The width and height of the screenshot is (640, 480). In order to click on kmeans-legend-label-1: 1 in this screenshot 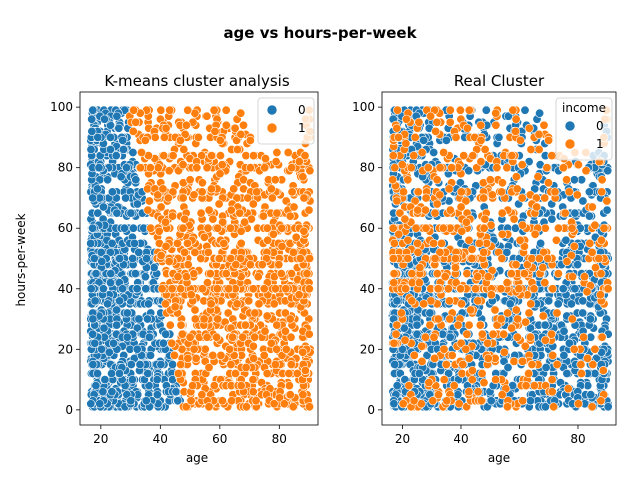, I will do `click(302, 128)`.